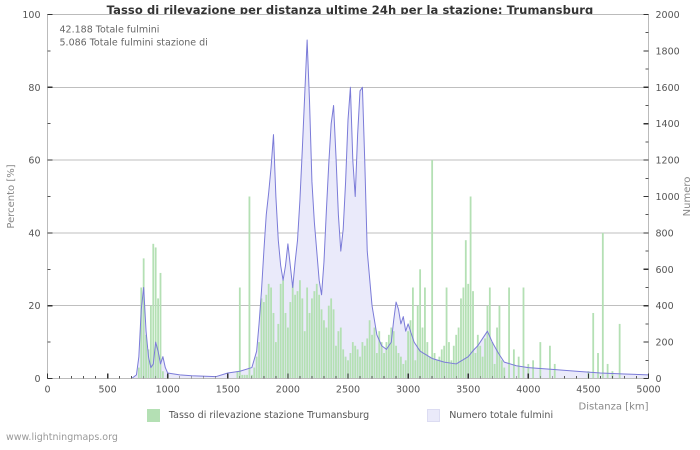  Describe the element at coordinates (501, 415) in the screenshot. I see `legend-label-total-count: Numero totale fulmini` at that location.